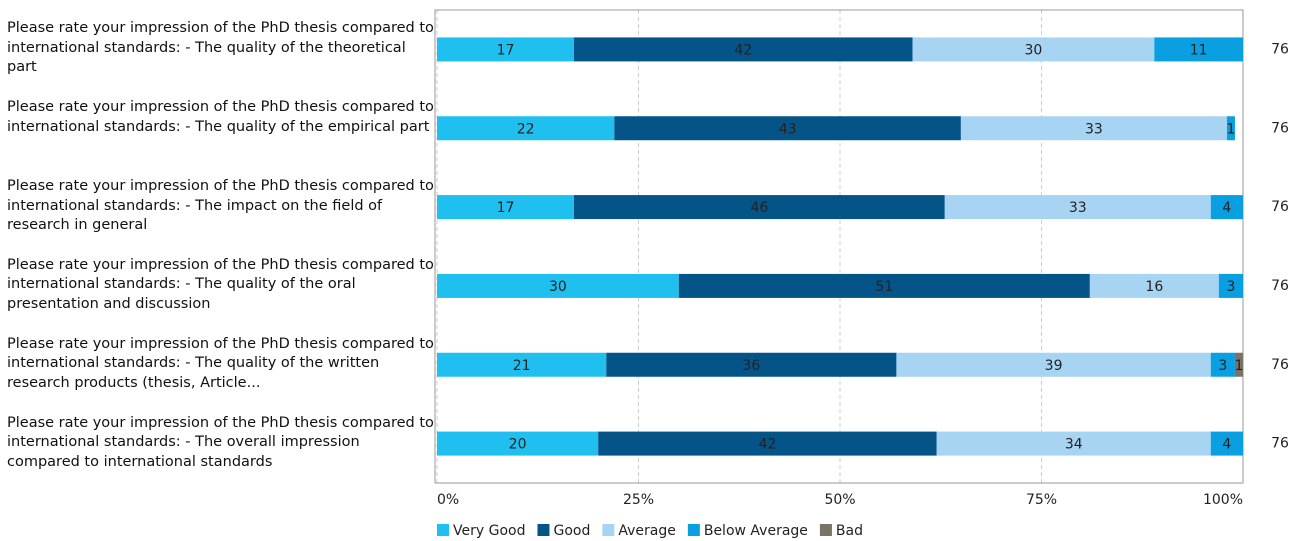 Image resolution: width=1306 pixels, height=541 pixels. I want to click on value-label: 51, so click(884, 287).